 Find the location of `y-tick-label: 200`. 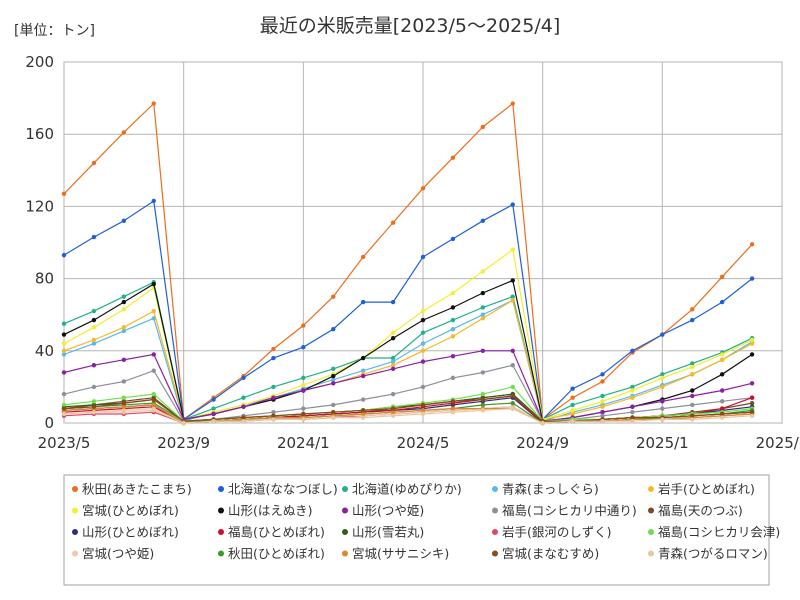

y-tick-label: 200 is located at coordinates (39, 62).